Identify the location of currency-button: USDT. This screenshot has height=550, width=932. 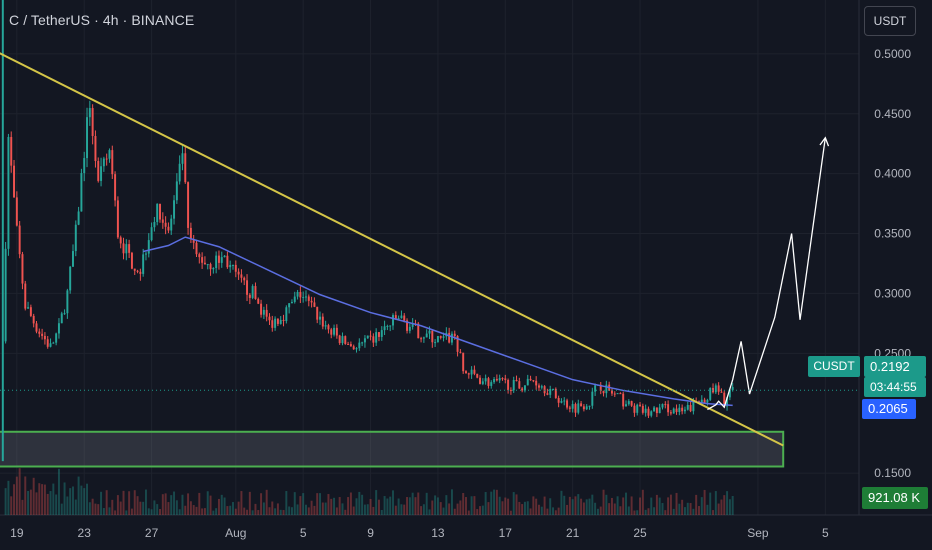
(890, 21).